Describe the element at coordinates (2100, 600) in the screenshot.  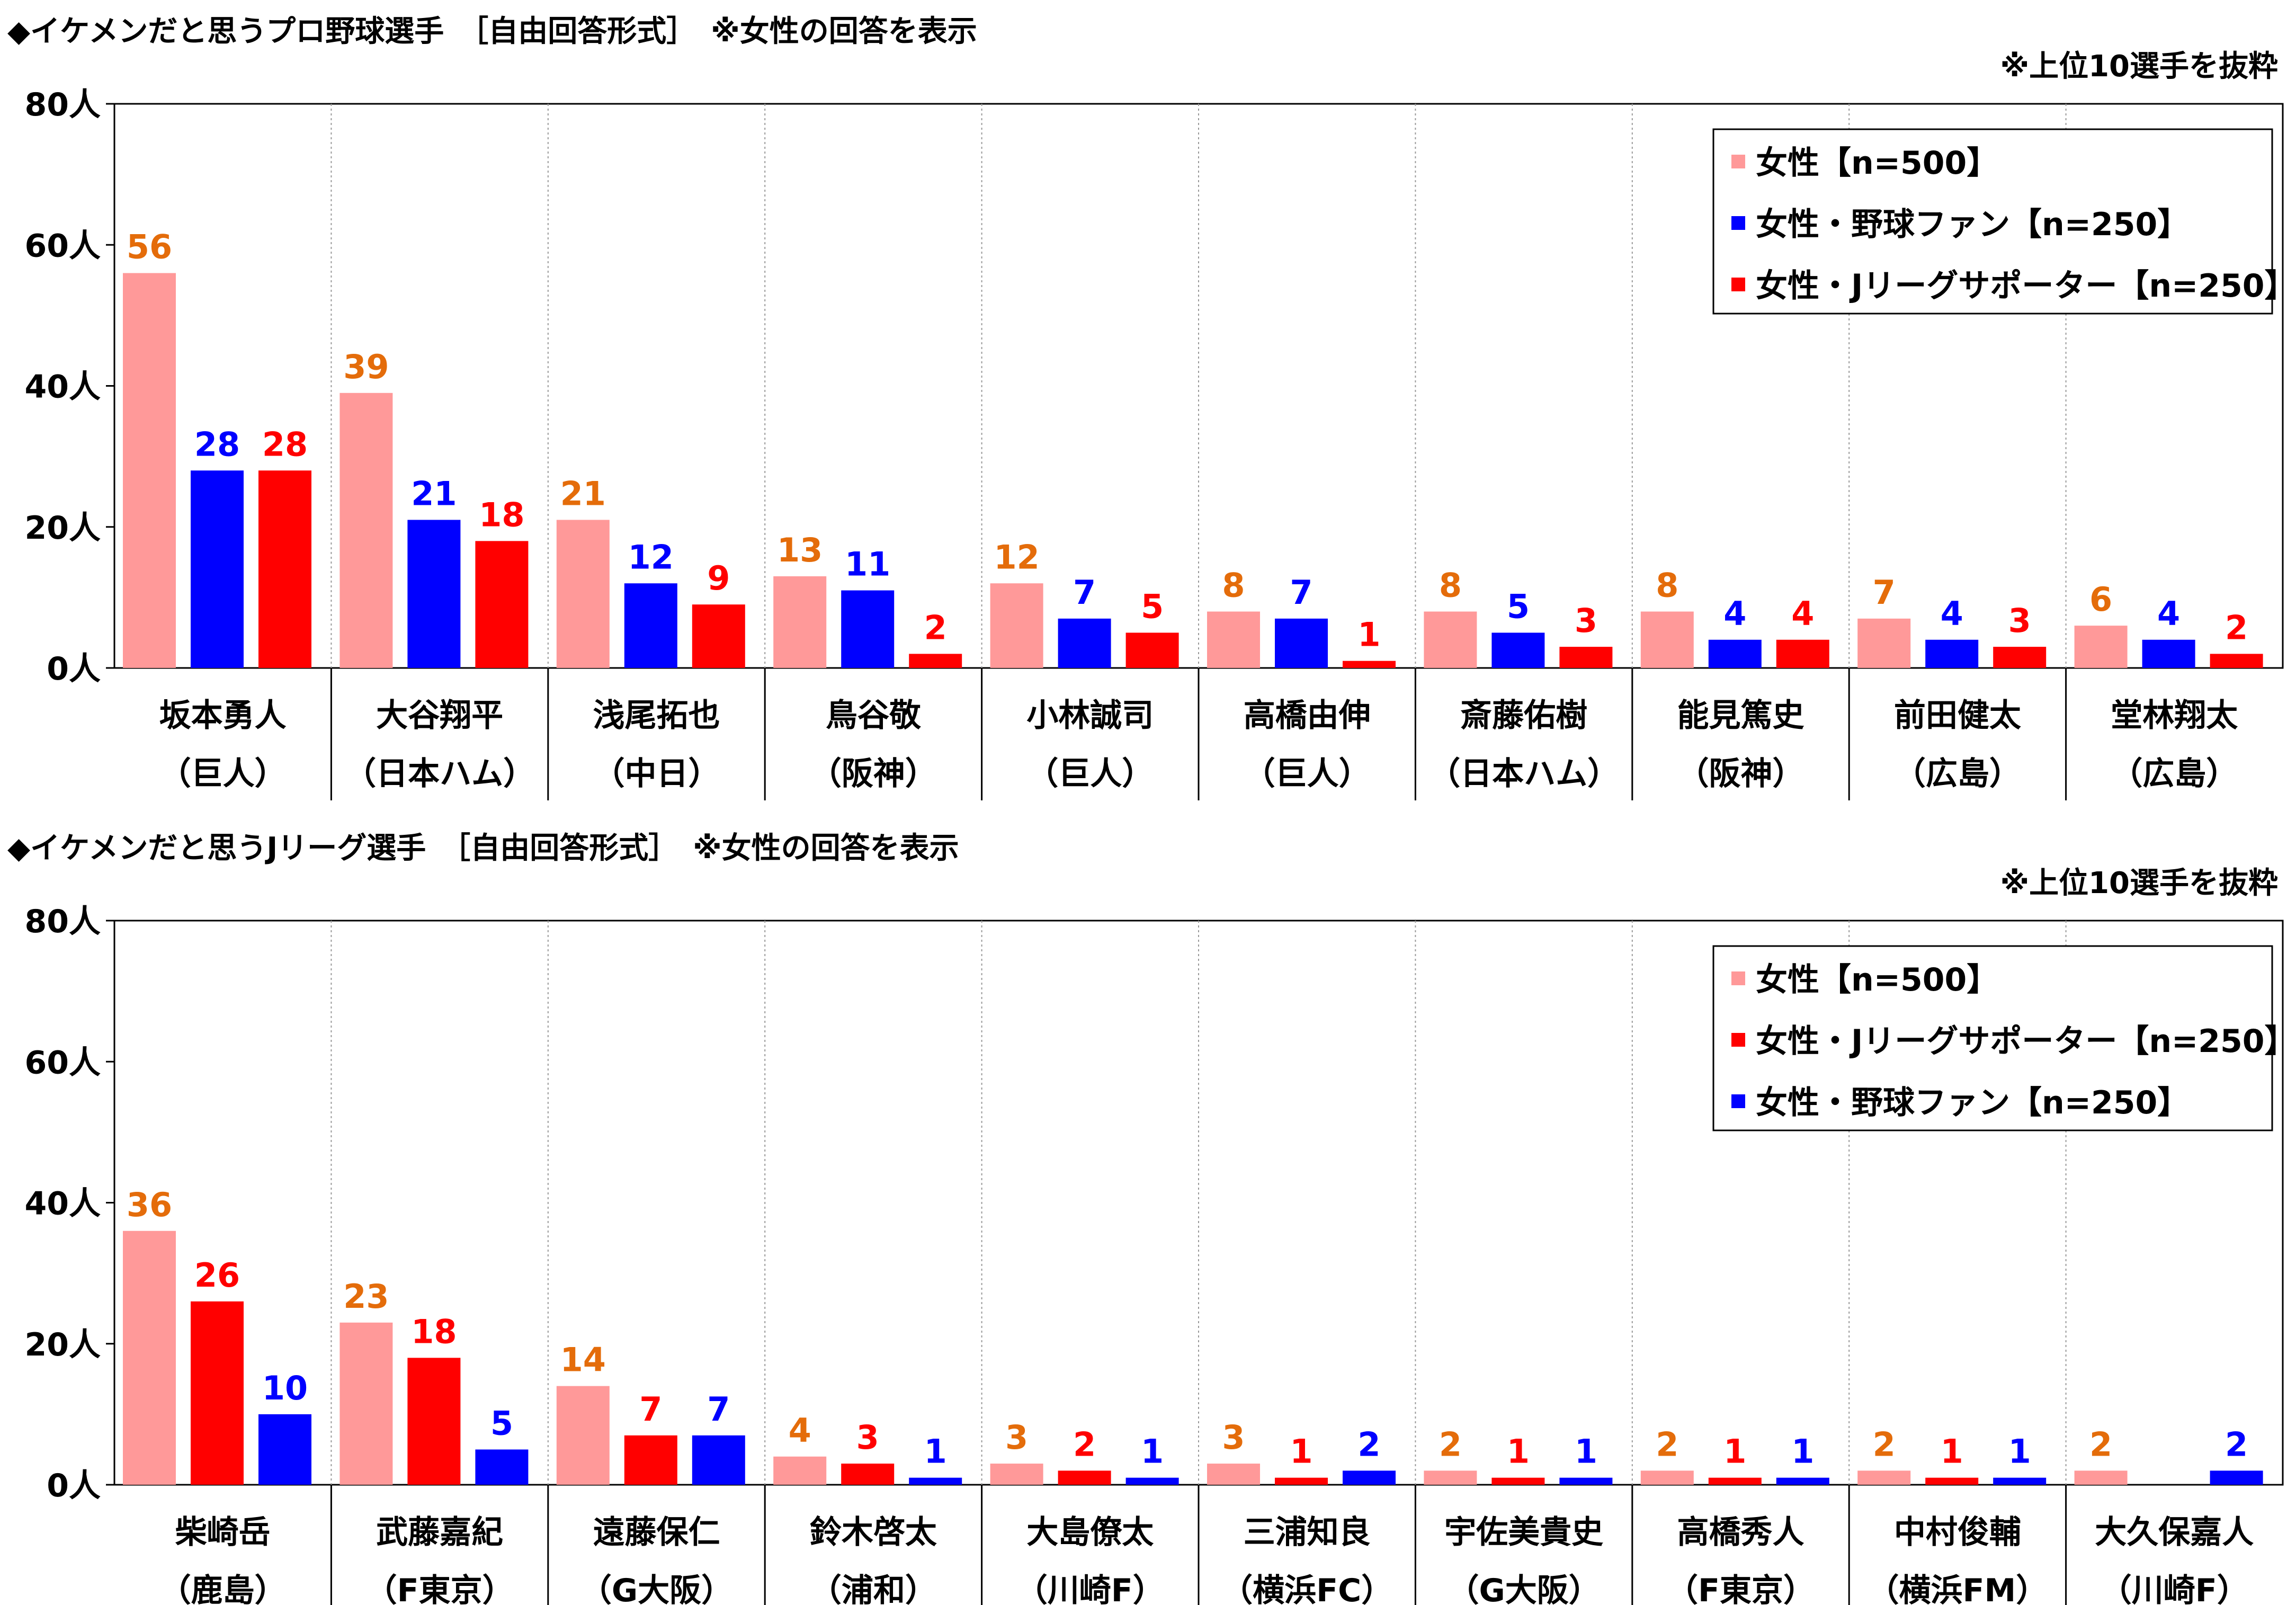
I see `data-label: 6` at that location.